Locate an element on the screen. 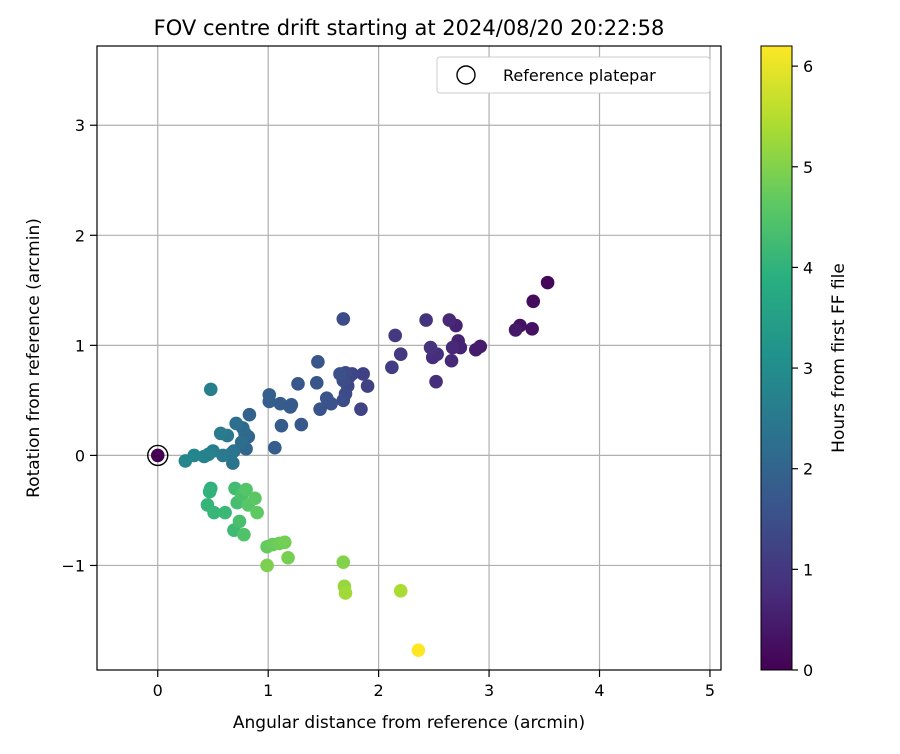 This screenshot has height=754, width=900. legend-marker-icon is located at coordinates (466, 75).